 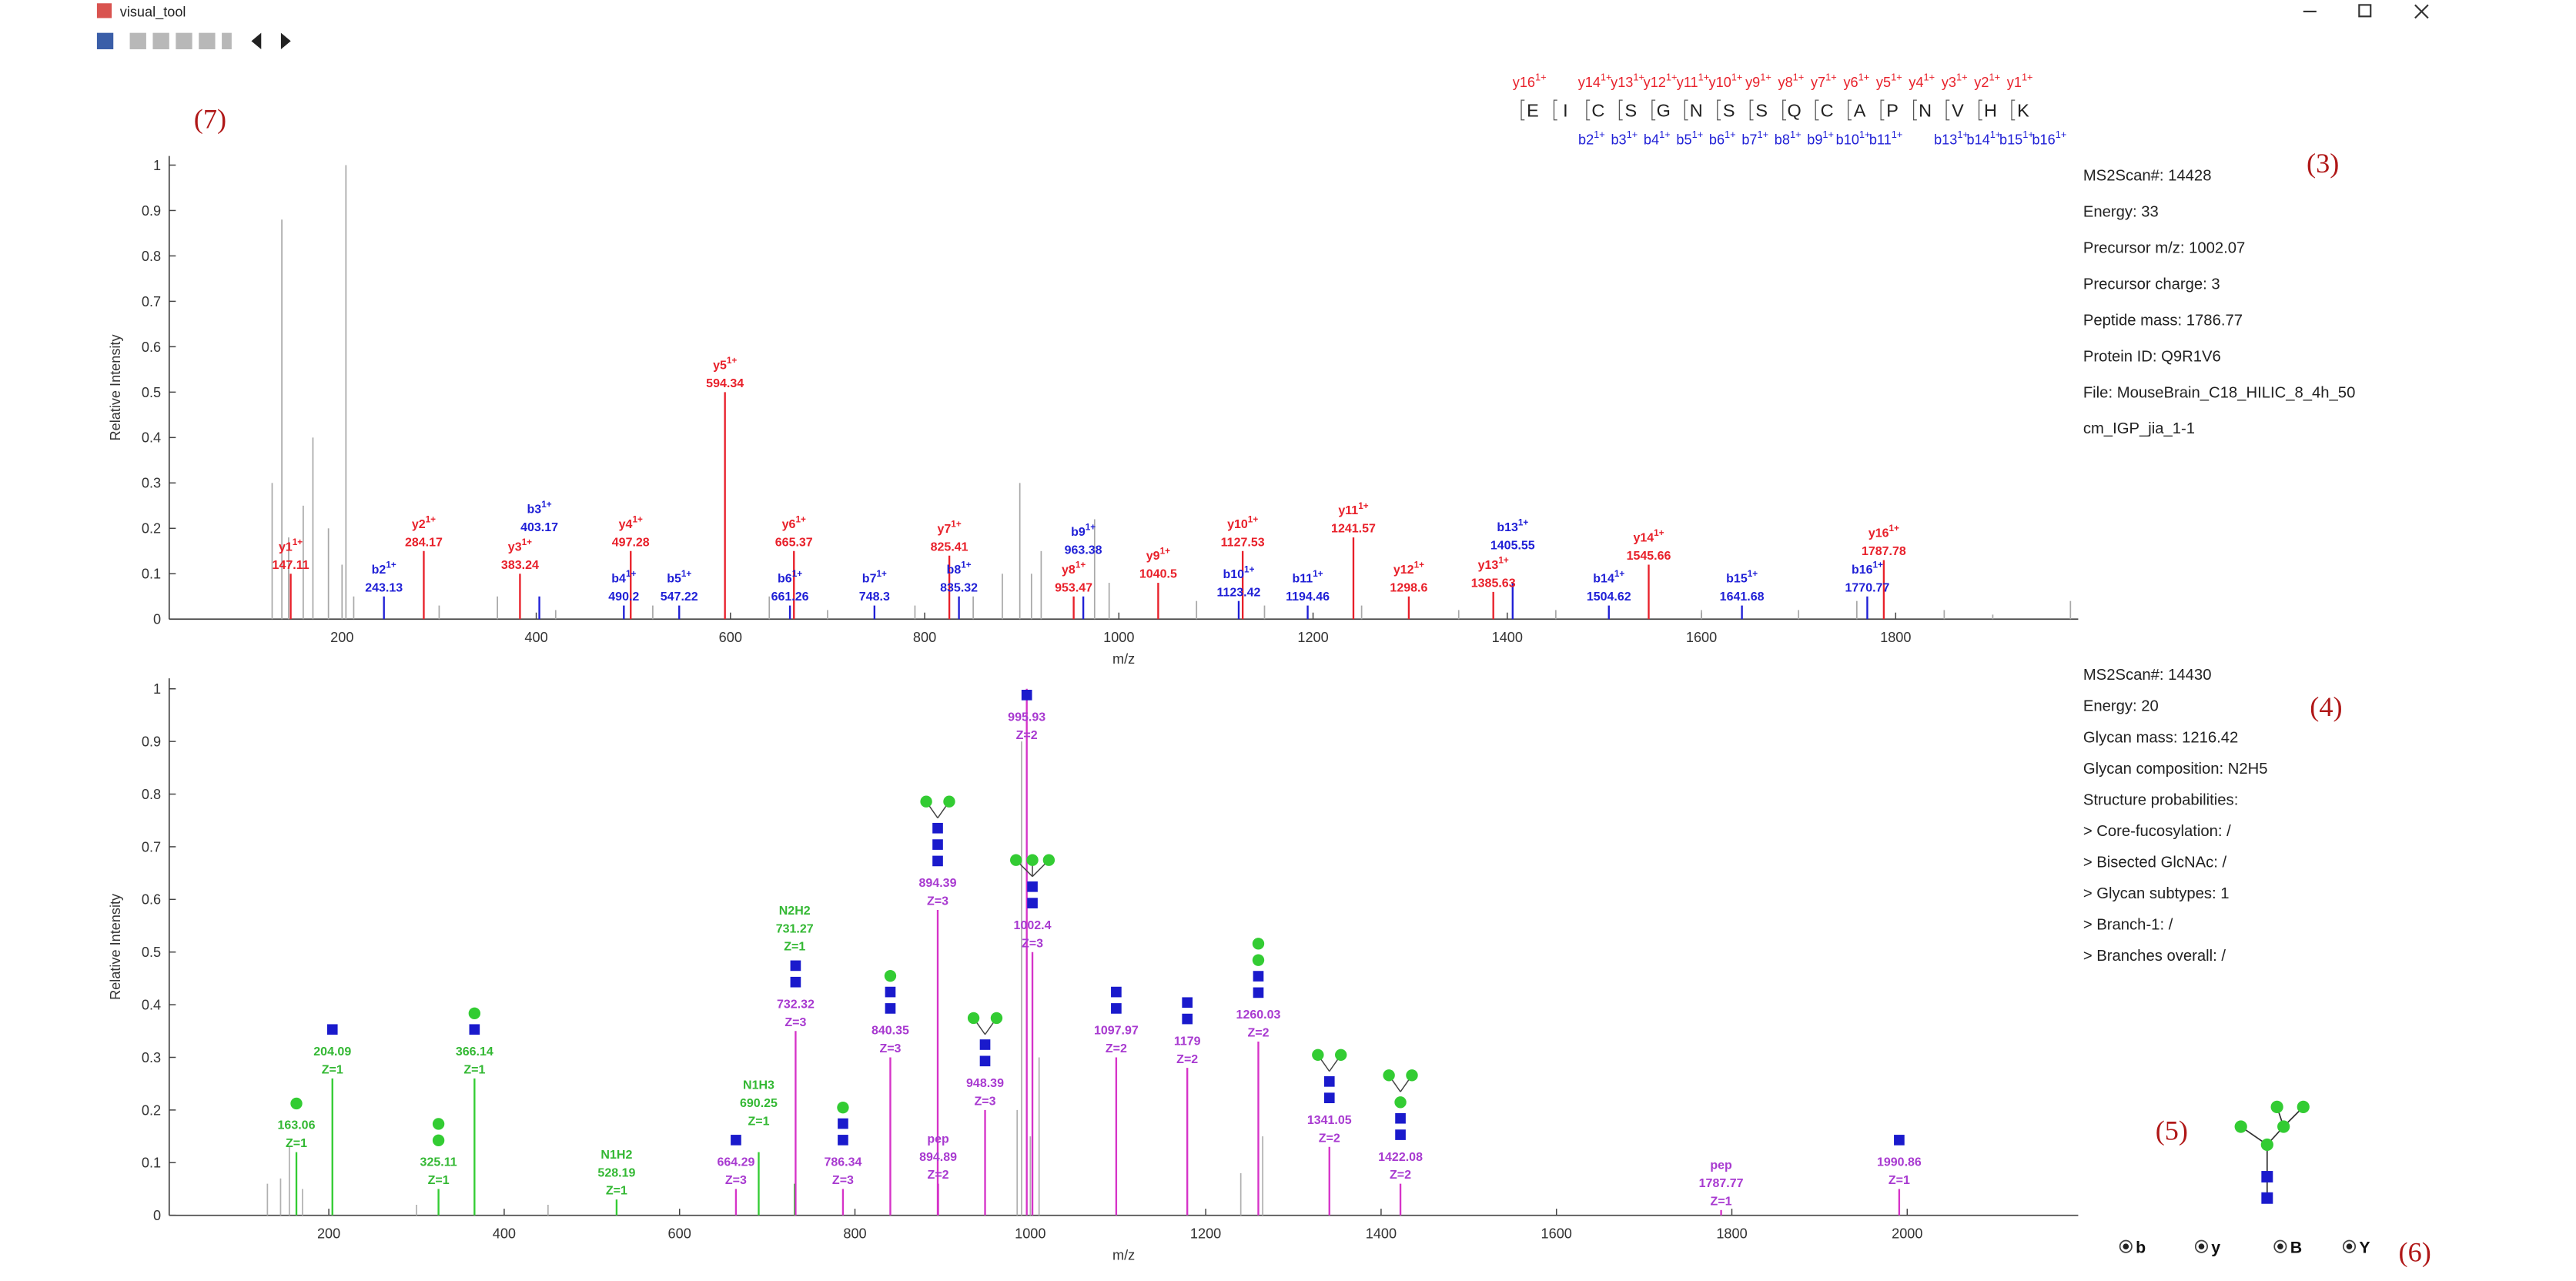 What do you see at coordinates (2172, 1130) in the screenshot?
I see `annotation: (5)` at bounding box center [2172, 1130].